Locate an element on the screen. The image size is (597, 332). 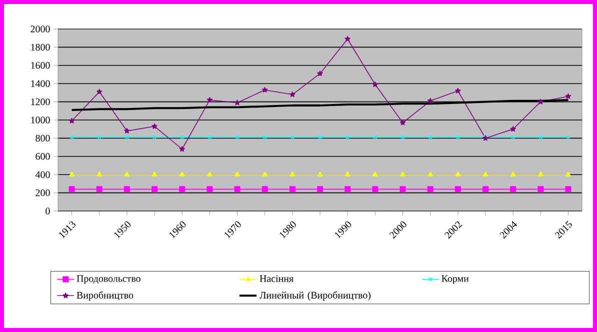
y-tick-label: 1400 is located at coordinates (40, 83).